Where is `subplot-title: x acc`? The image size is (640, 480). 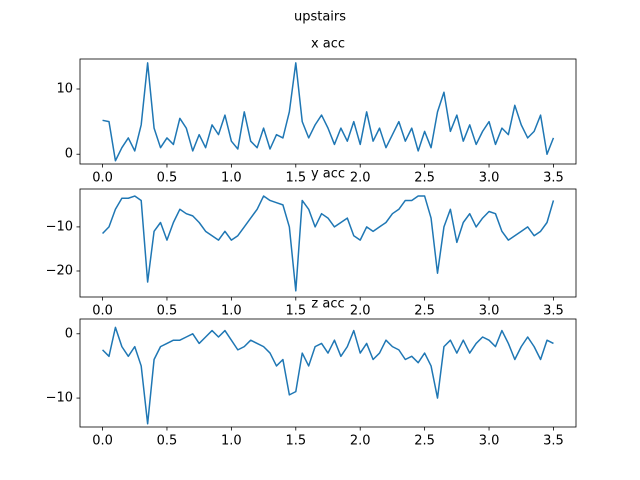 subplot-title: x acc is located at coordinates (328, 44).